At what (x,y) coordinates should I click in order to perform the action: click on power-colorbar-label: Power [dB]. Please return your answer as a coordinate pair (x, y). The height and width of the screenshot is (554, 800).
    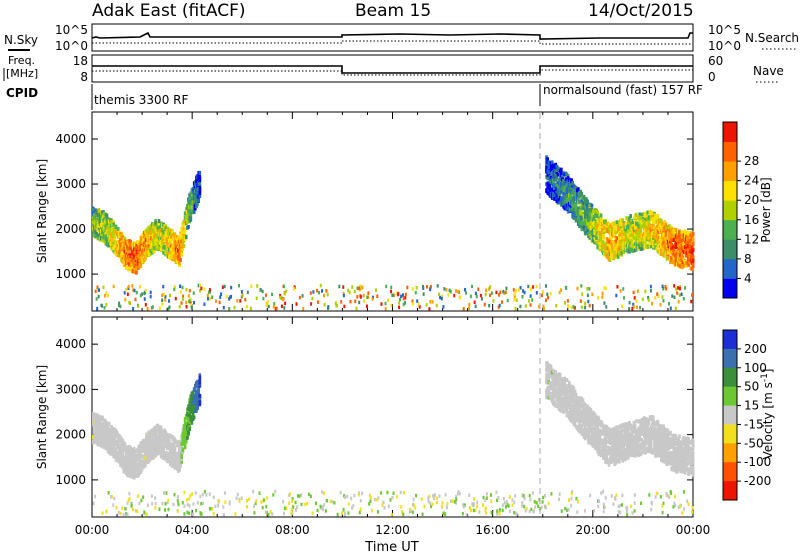
    Looking at the image, I should click on (766, 209).